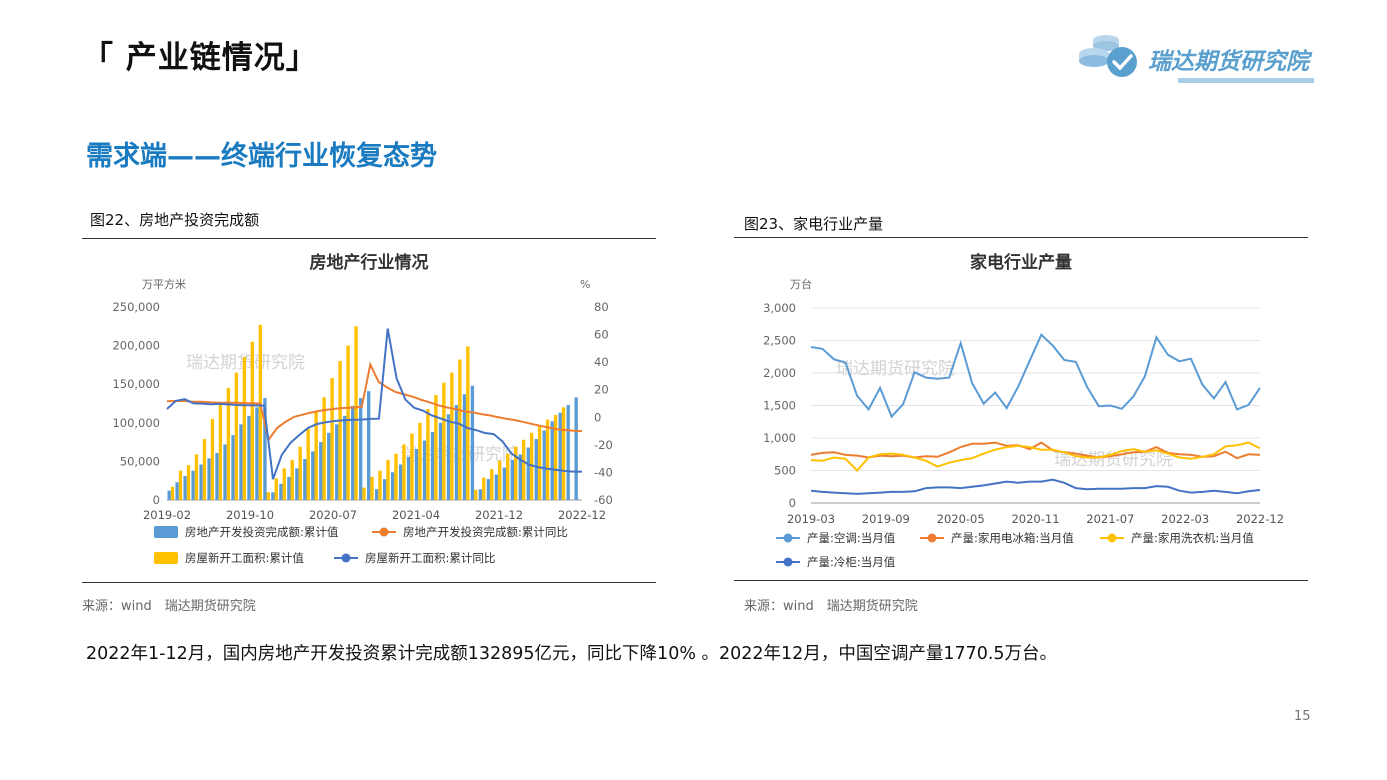 The image size is (1387, 780). Describe the element at coordinates (485, 532) in the screenshot. I see `legend-label: 房地产开发投资完成额:累计同比` at that location.